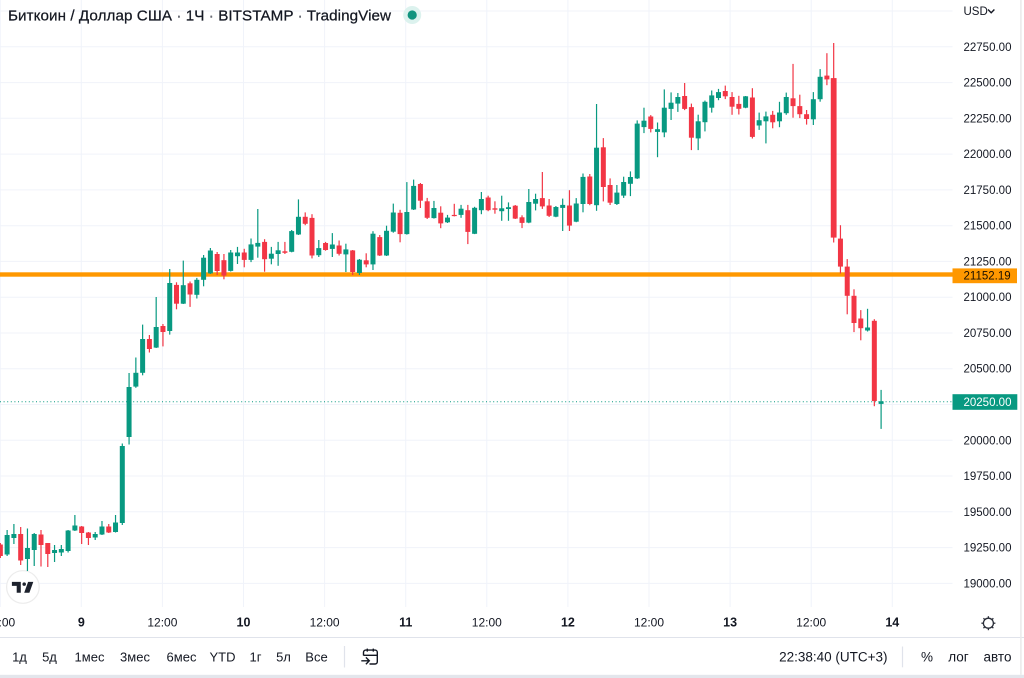 The image size is (1024, 678). What do you see at coordinates (81, 623) in the screenshot?
I see `svg-text: 9` at bounding box center [81, 623].